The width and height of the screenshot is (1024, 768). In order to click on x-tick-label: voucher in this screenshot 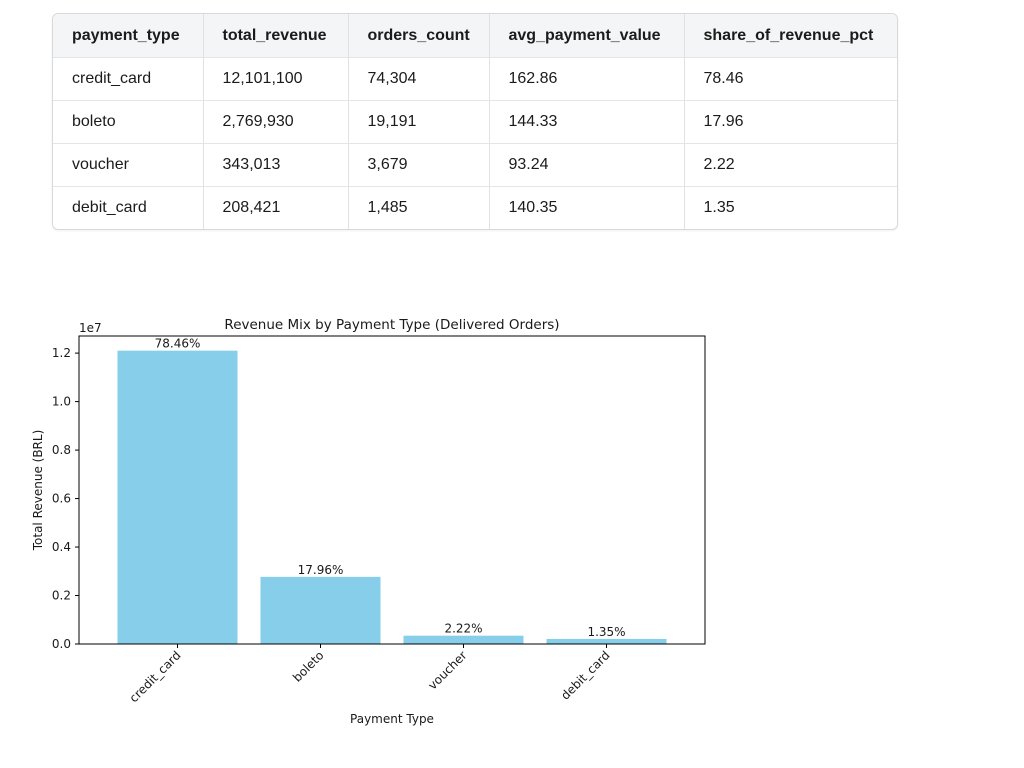, I will do `click(447, 670)`.